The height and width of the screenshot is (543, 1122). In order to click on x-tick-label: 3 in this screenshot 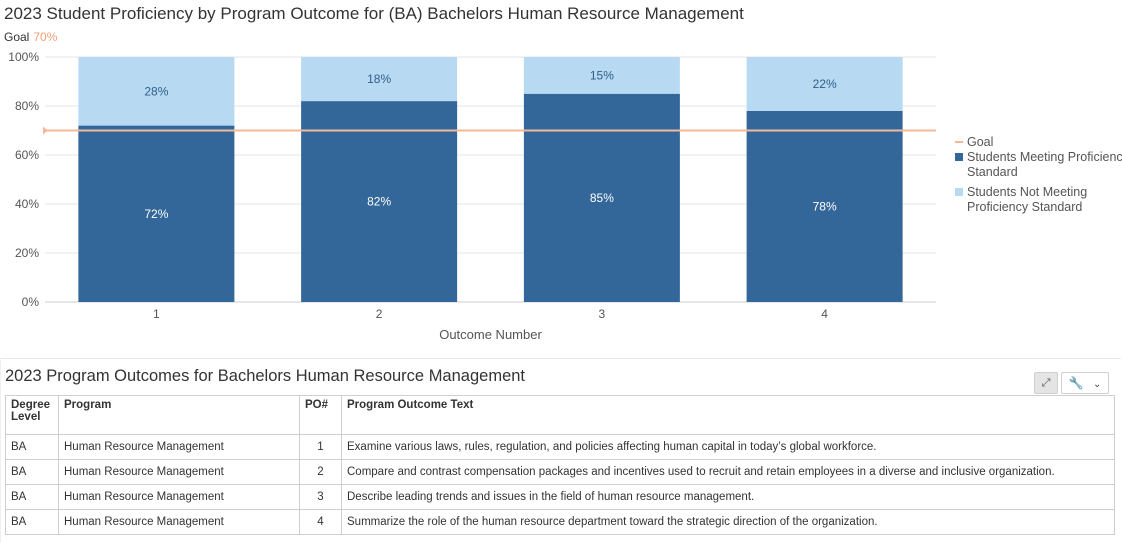, I will do `click(602, 314)`.